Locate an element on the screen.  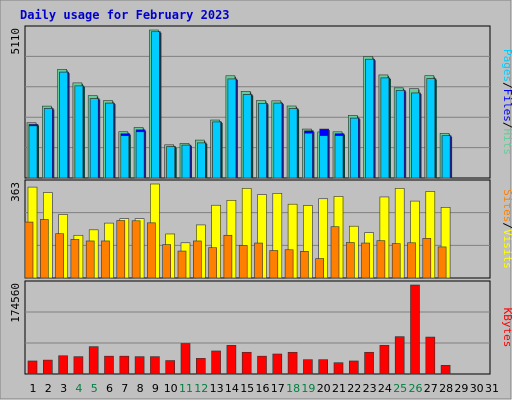
day-label-29: 29 is located at coordinates (461, 388).